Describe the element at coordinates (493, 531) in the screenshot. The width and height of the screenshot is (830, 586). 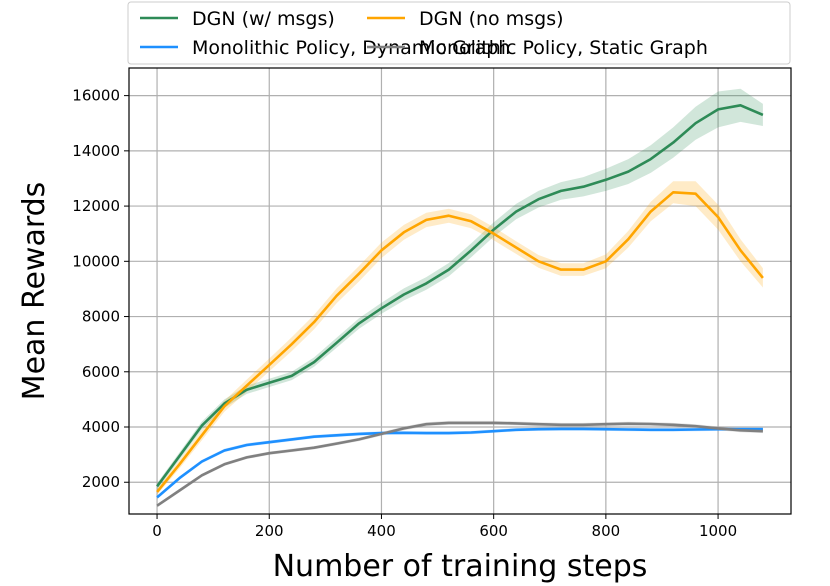
I see `x-tick-label: 600` at that location.